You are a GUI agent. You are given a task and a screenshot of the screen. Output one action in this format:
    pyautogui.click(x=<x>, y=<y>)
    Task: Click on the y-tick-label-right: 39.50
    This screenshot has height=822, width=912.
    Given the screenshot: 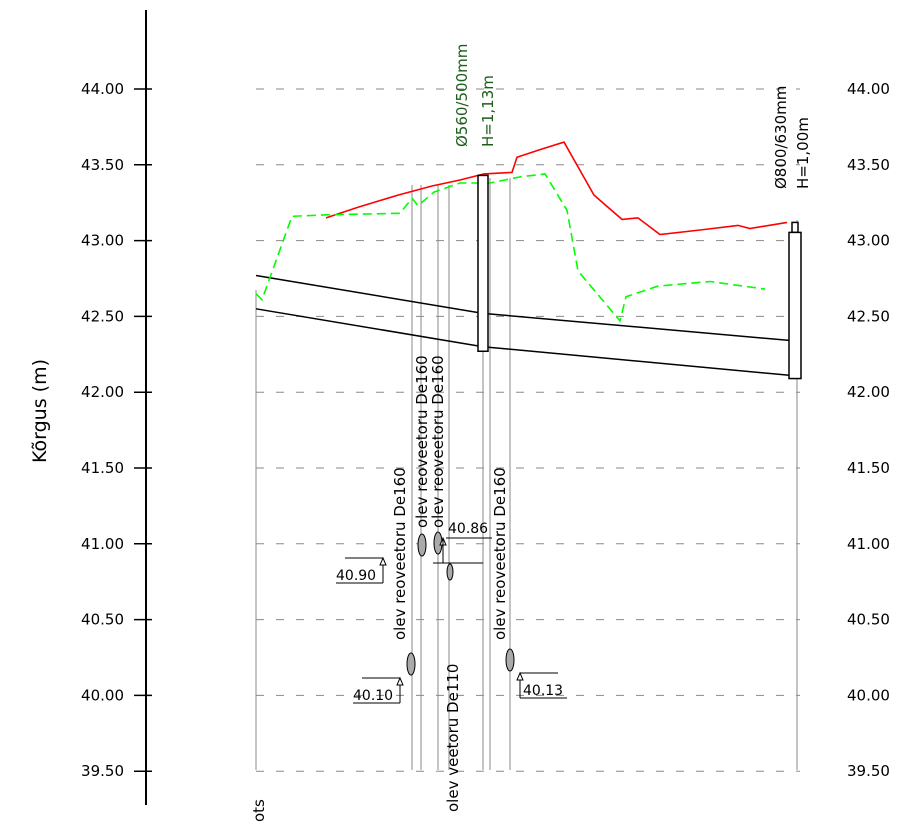 What is the action you would take?
    pyautogui.click(x=868, y=771)
    